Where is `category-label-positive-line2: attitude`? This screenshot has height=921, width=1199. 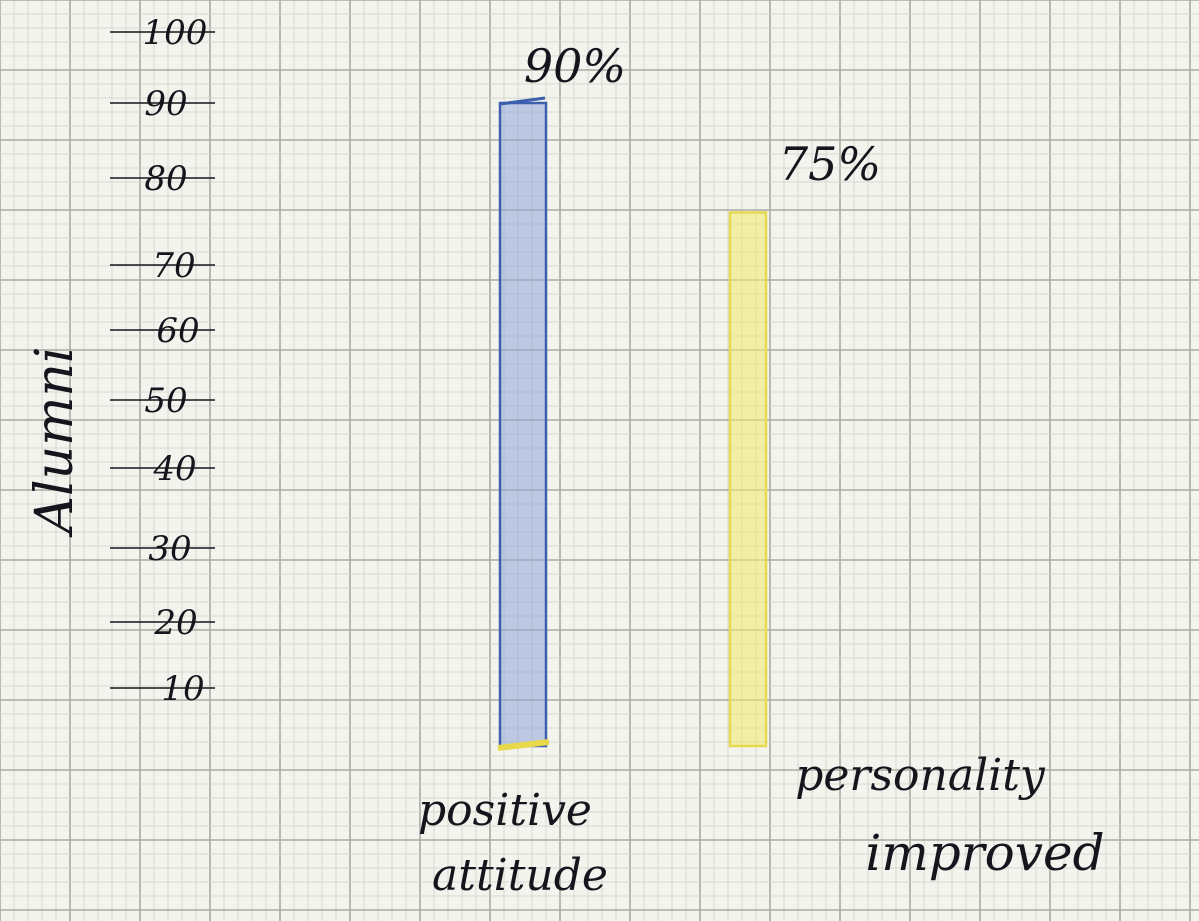
category-label-positive-line2: attitude is located at coordinates (520, 875).